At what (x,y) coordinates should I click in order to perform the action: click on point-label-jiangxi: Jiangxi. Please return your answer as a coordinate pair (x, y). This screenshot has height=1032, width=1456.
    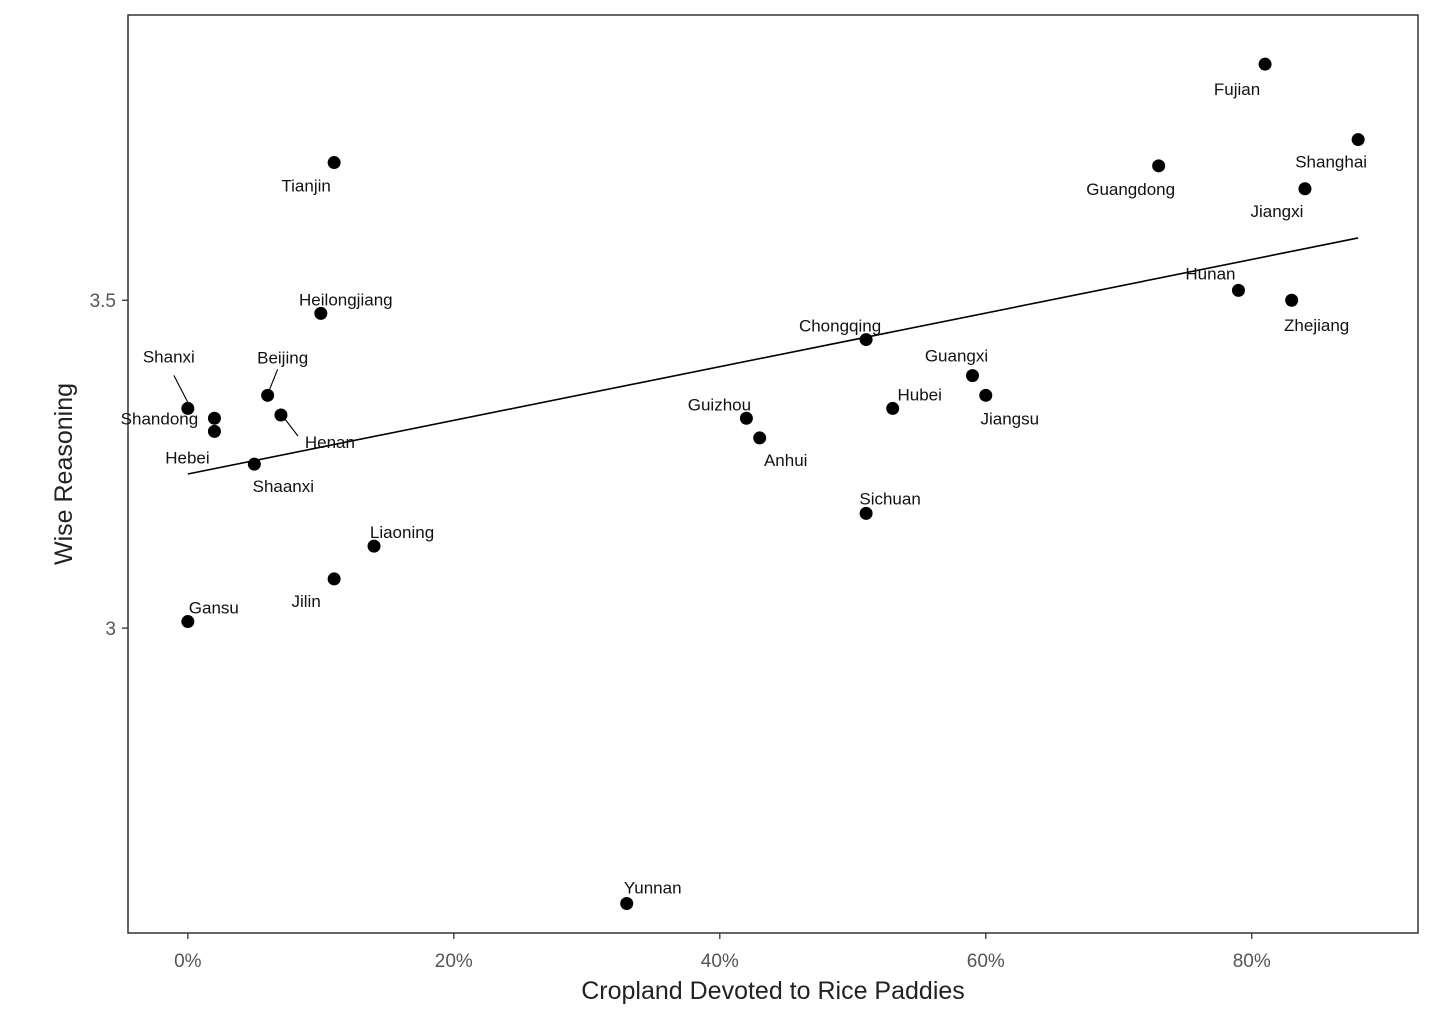
    Looking at the image, I should click on (1276, 211).